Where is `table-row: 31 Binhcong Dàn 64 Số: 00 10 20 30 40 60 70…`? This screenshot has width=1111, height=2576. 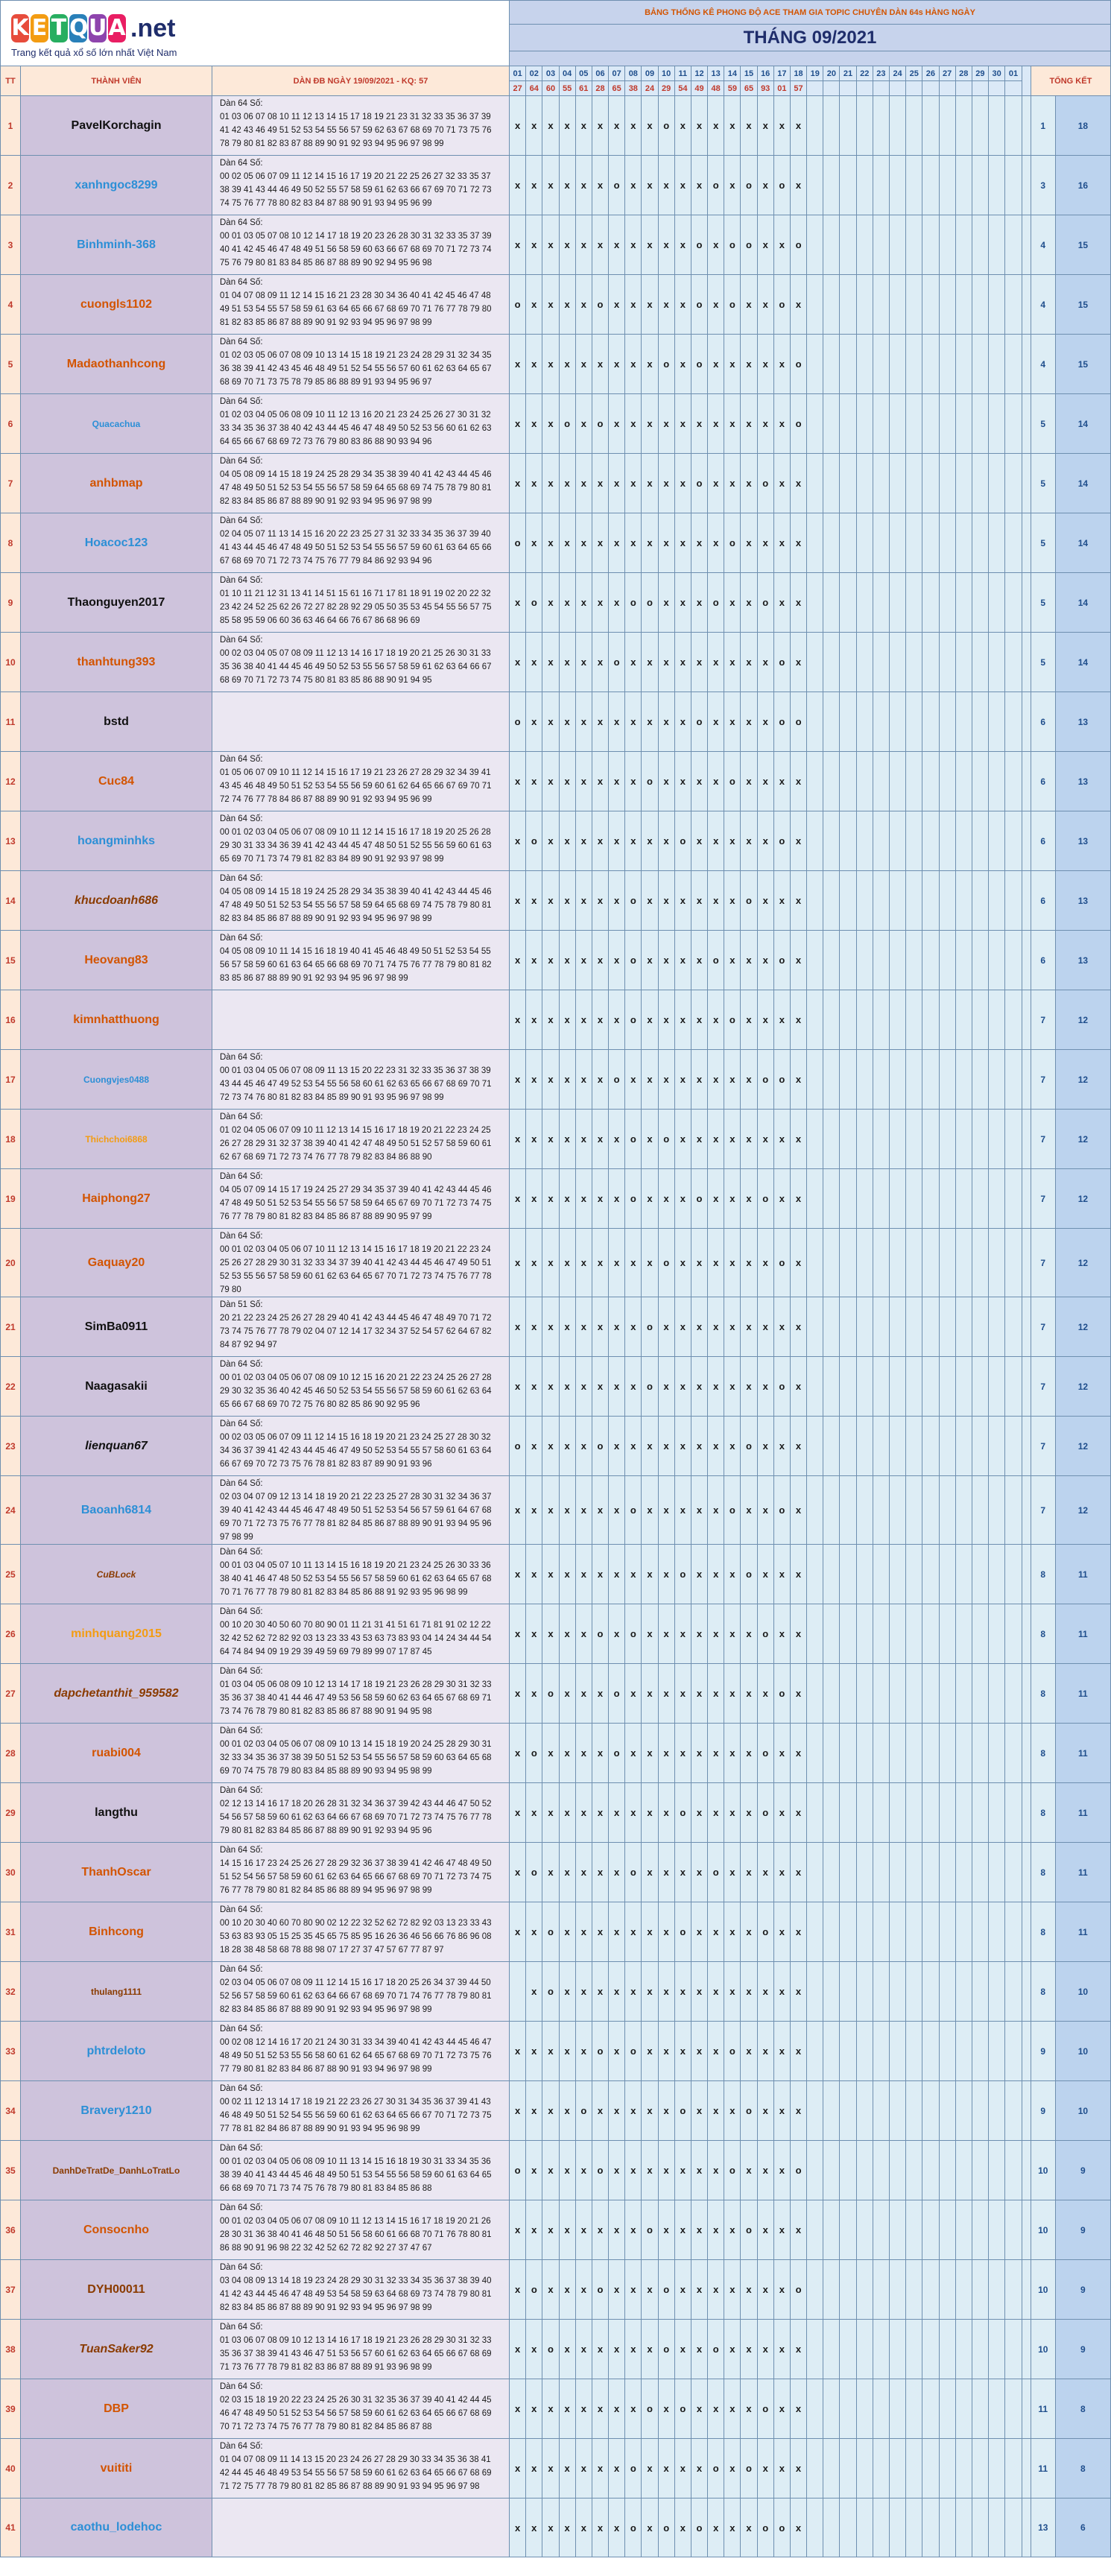 table-row: 31 Binhcong Dàn 64 Số: 00 10 20 30 40 60 70… is located at coordinates (555, 1932).